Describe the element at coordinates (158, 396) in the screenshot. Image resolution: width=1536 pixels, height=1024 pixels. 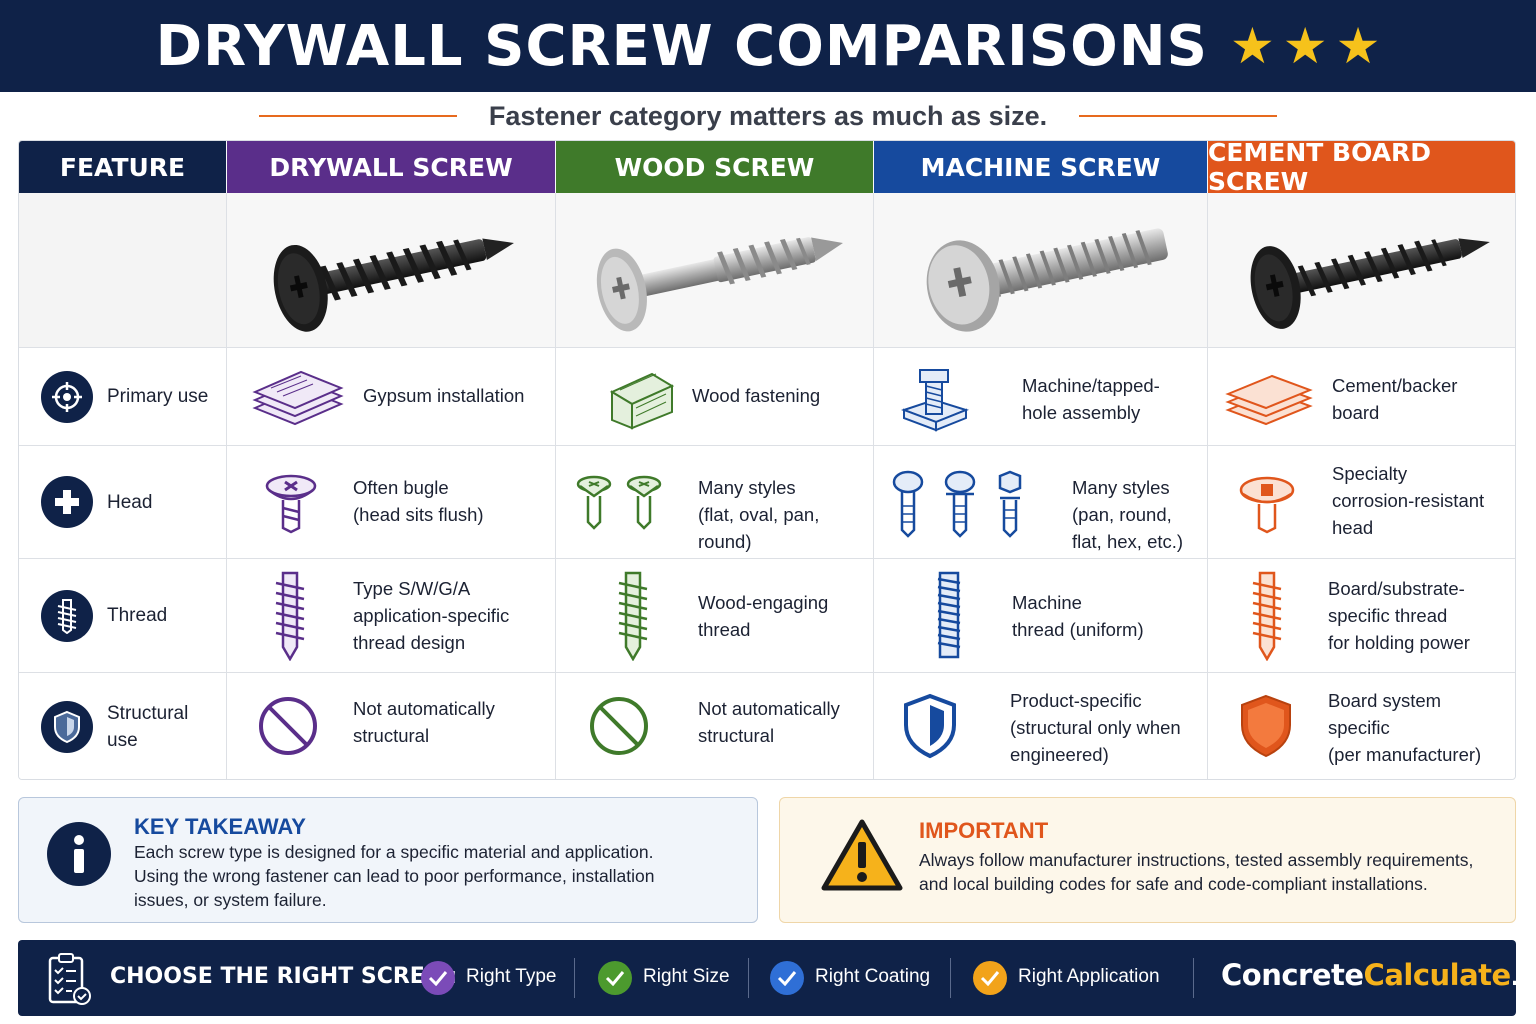
I see `feature-label: Primary use` at that location.